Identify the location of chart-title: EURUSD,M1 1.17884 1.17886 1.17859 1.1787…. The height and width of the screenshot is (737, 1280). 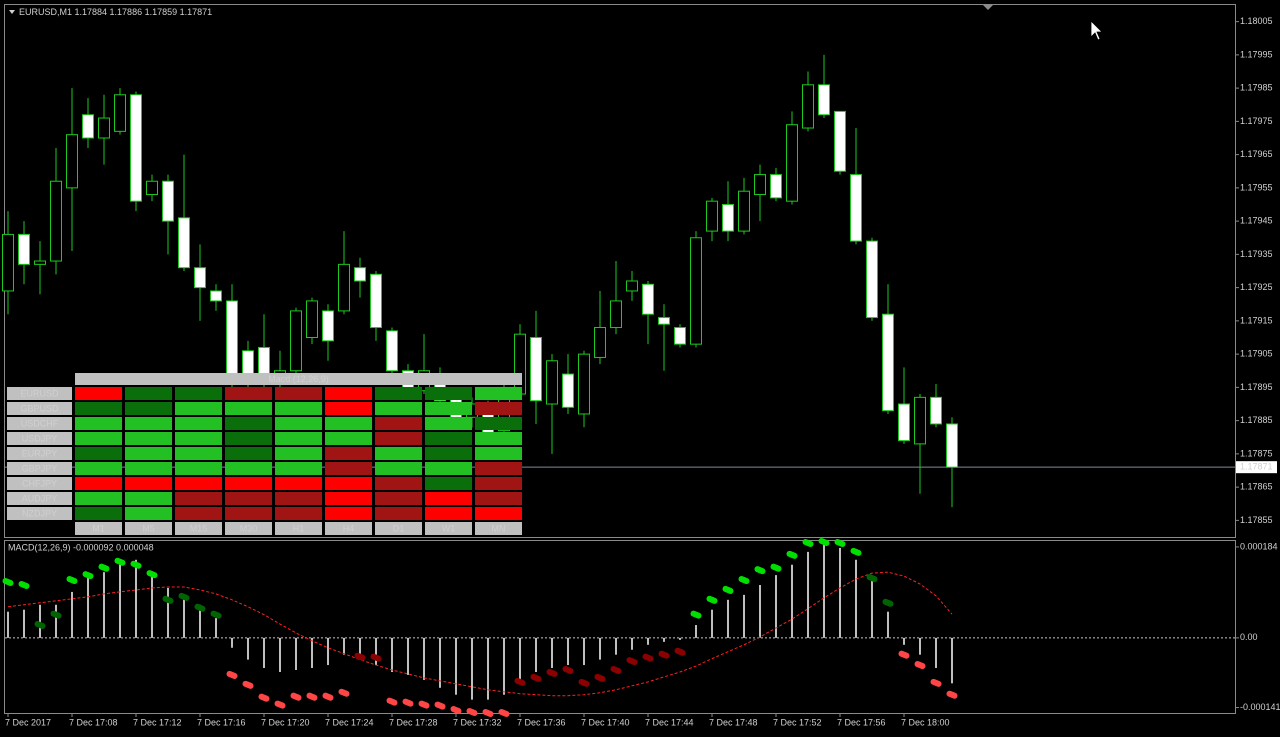
(115, 12).